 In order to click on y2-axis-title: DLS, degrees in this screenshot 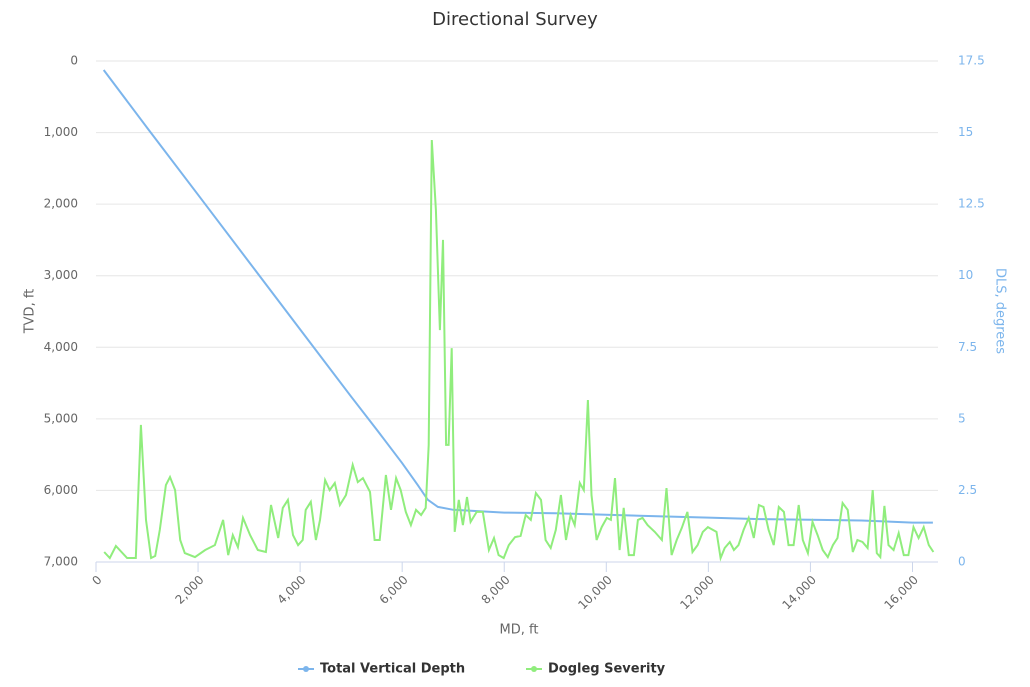, I will do `click(1000, 311)`.